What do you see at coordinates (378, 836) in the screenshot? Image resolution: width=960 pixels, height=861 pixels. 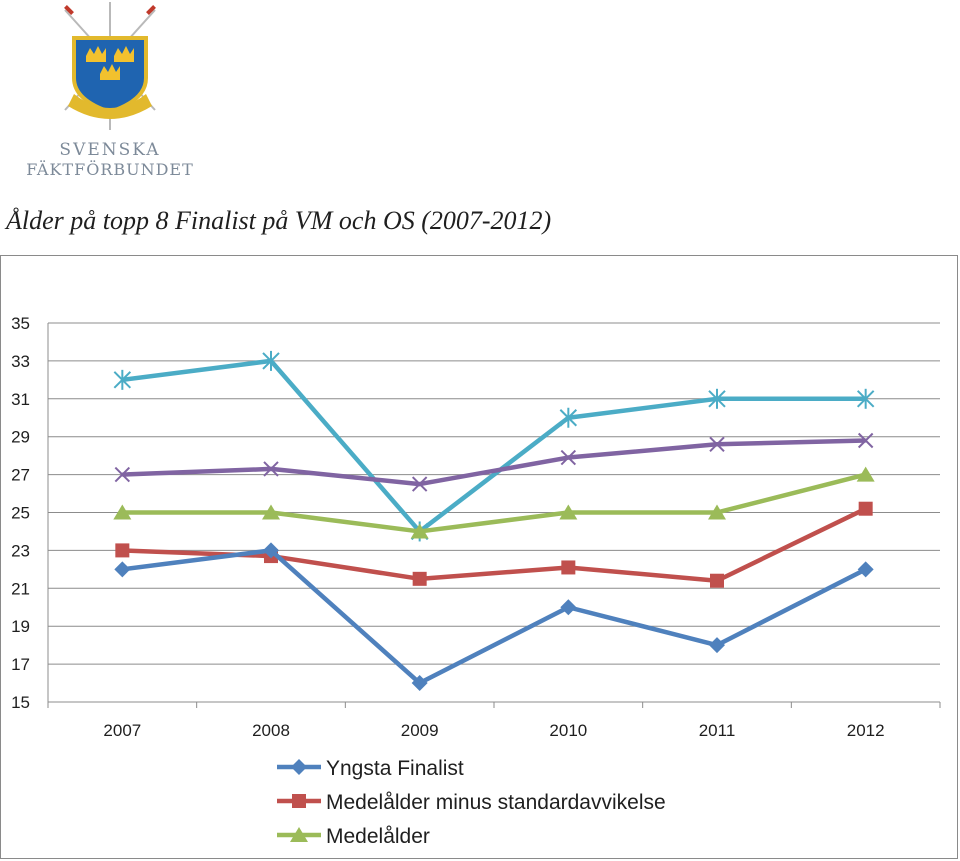 I see `legend-label: Medelålder` at bounding box center [378, 836].